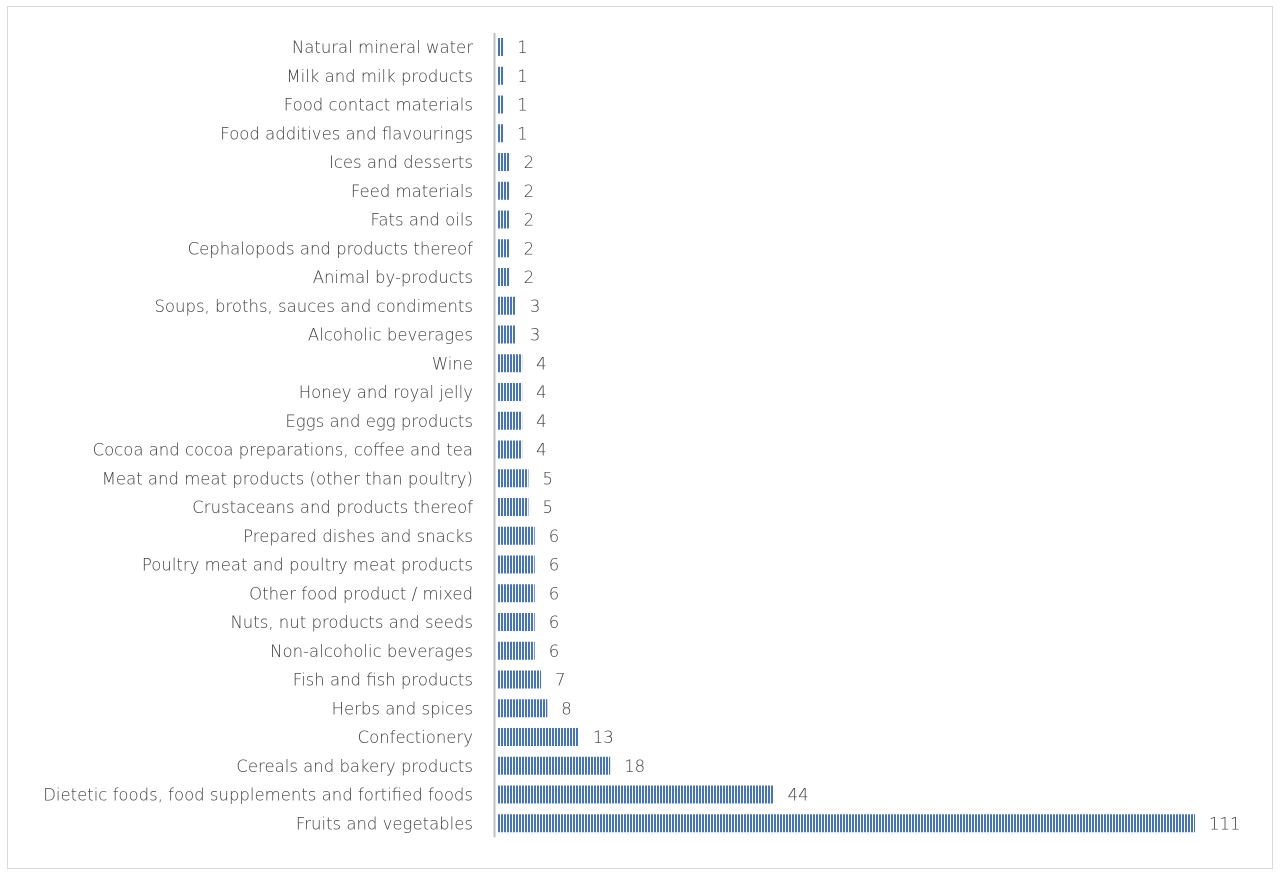 The height and width of the screenshot is (872, 1281). Describe the element at coordinates (346, 133) in the screenshot. I see `category-label: Food additives and flavourings` at that location.